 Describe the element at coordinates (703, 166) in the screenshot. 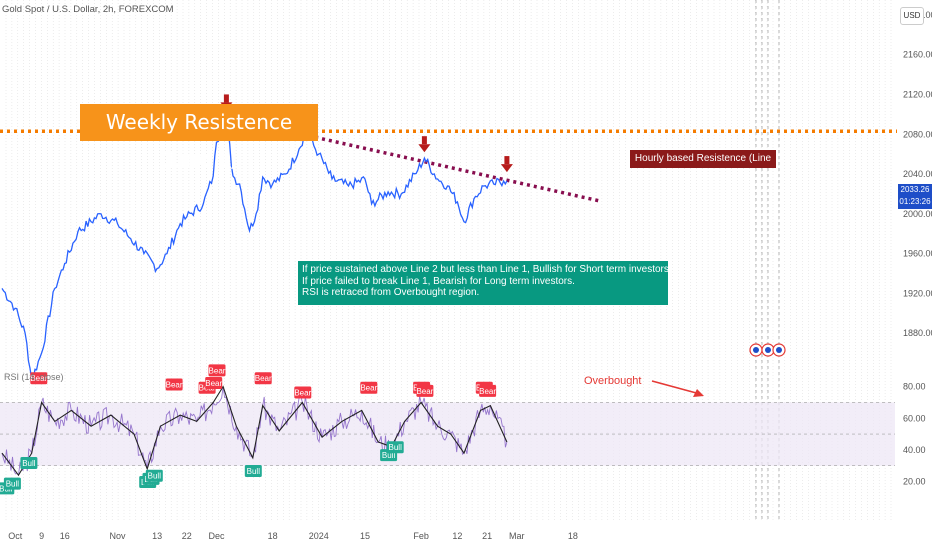

I see `hourly-resistance-label: Hourly based Resistence (Line 2)` at that location.